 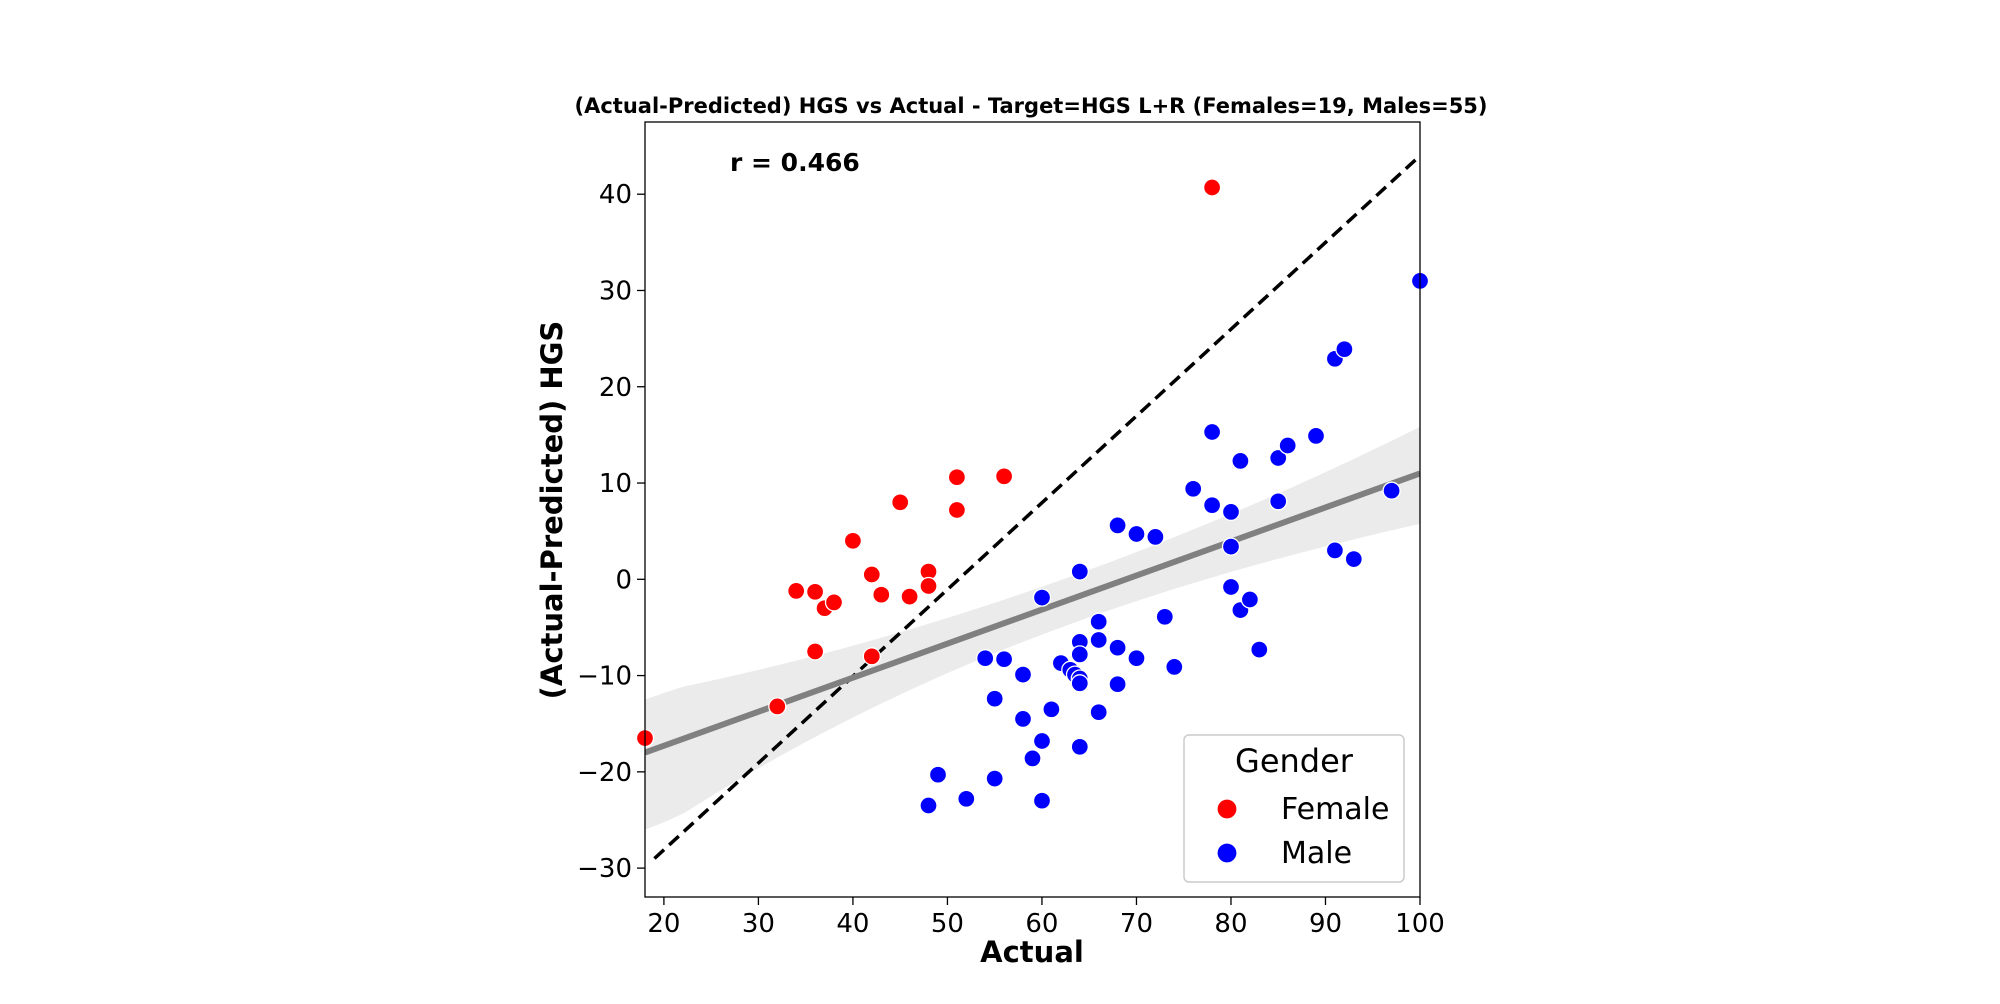 I want to click on legend-label-female: Female, so click(x=1335, y=809).